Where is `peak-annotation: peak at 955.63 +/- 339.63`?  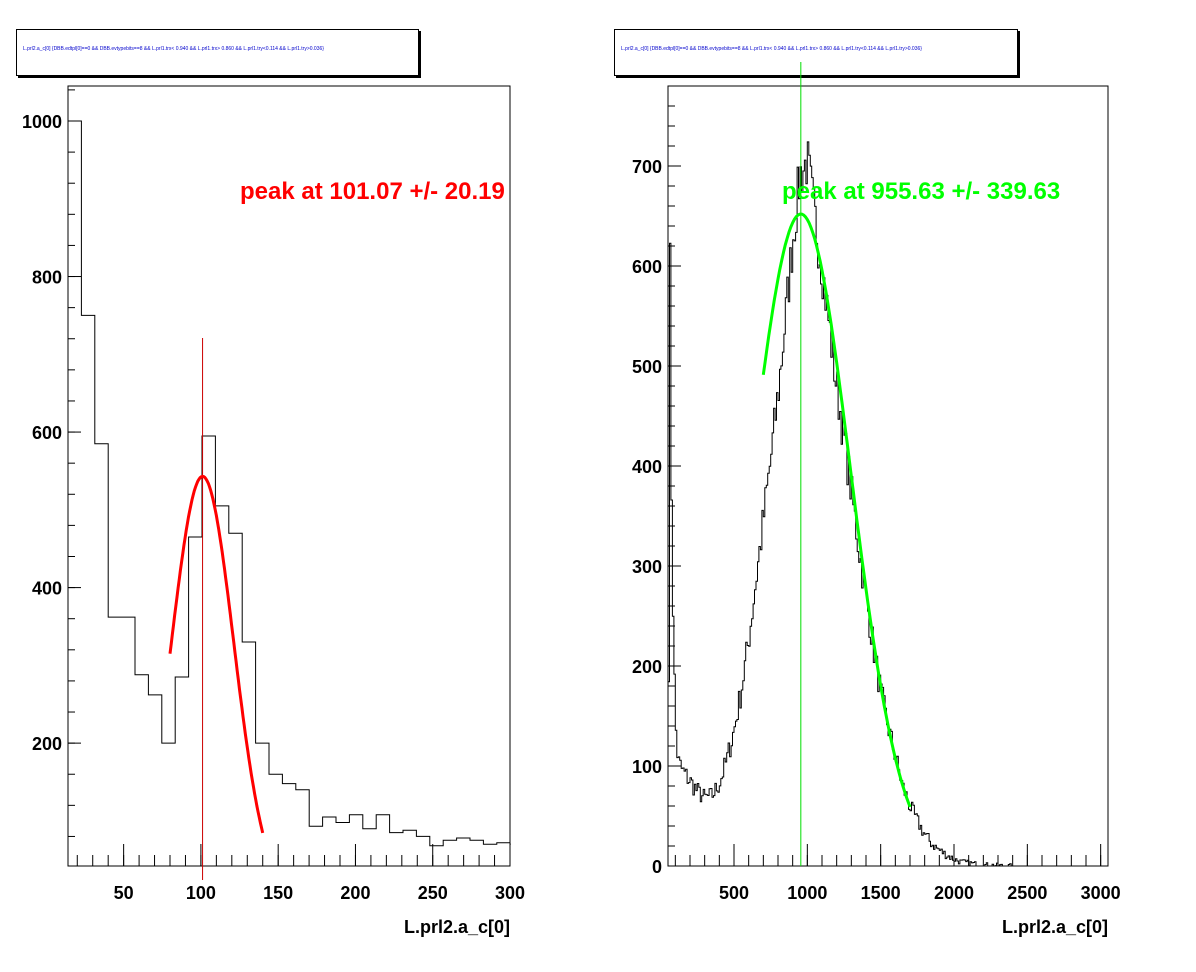 peak-annotation: peak at 955.63 +/- 339.63 is located at coordinates (921, 191).